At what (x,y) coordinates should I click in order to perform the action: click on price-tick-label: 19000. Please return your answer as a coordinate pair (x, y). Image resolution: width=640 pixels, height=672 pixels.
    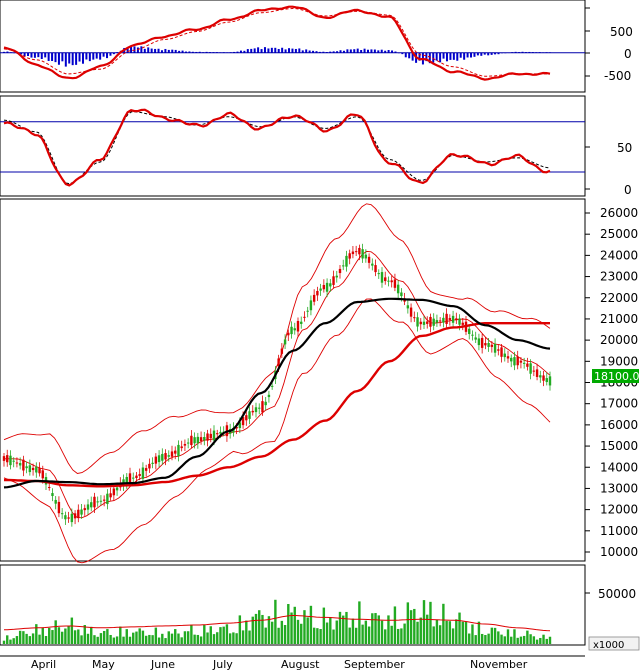
    Looking at the image, I should click on (619, 361).